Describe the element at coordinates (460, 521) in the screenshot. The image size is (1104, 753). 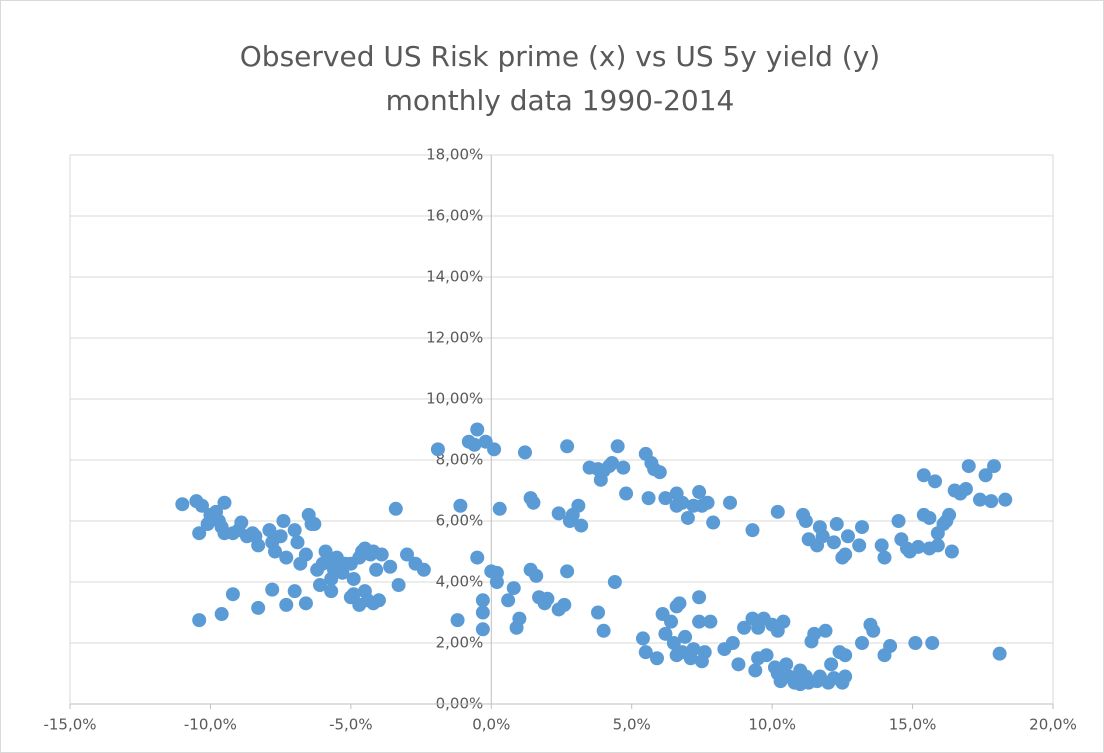
I see `y-tick-label: 6,00%` at that location.